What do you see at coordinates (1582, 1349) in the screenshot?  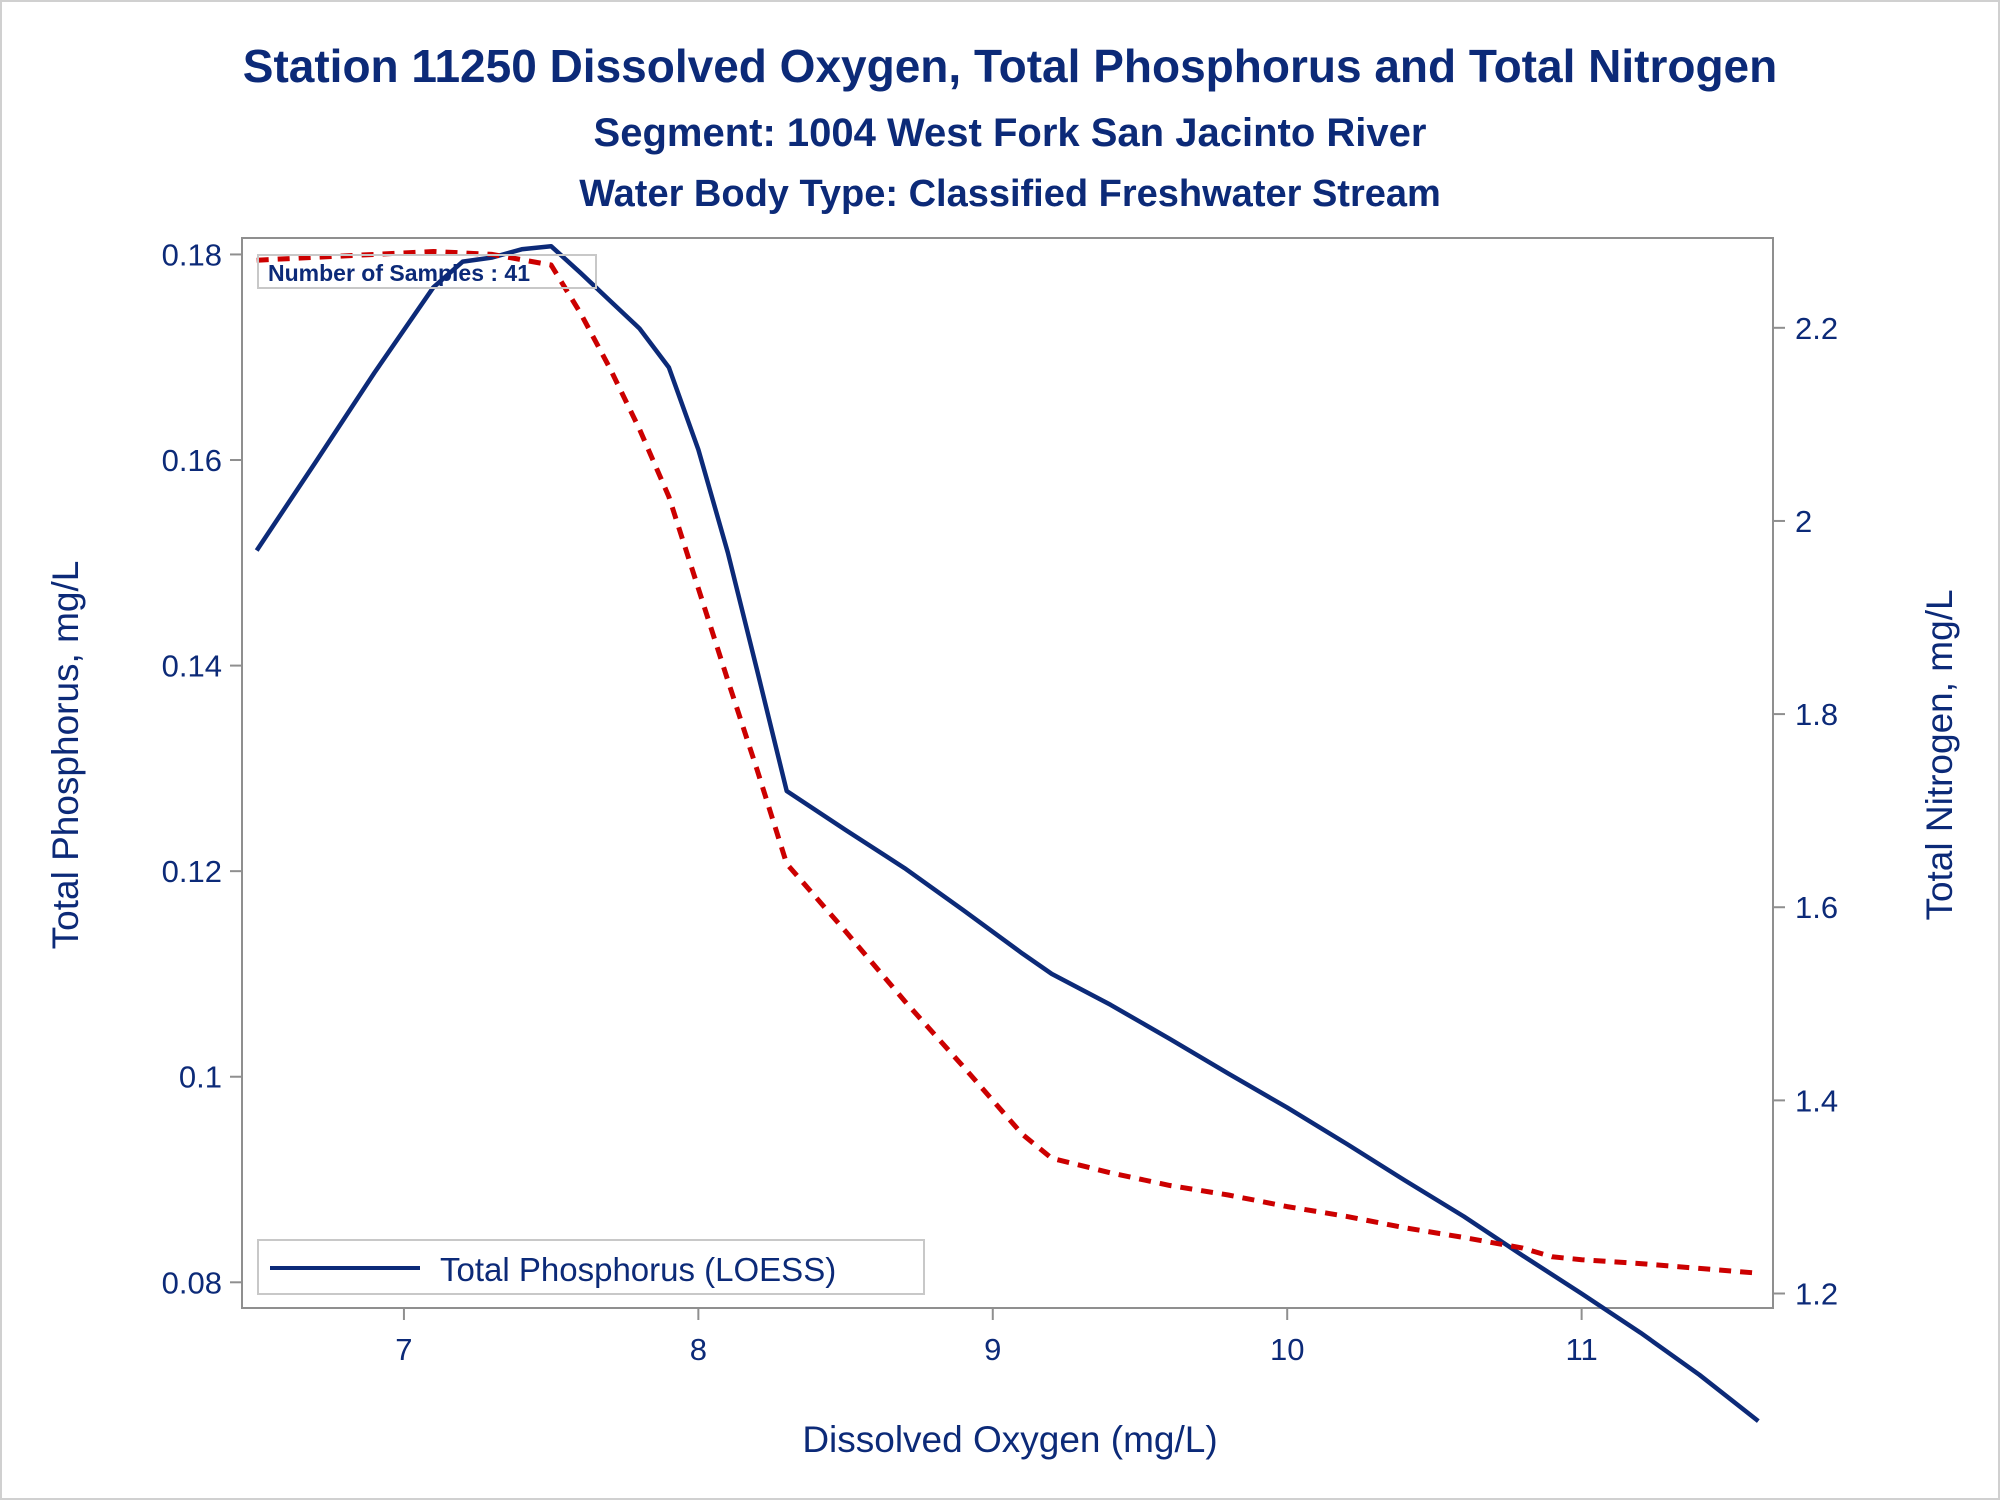 I see `x-tick-label: 11` at bounding box center [1582, 1349].